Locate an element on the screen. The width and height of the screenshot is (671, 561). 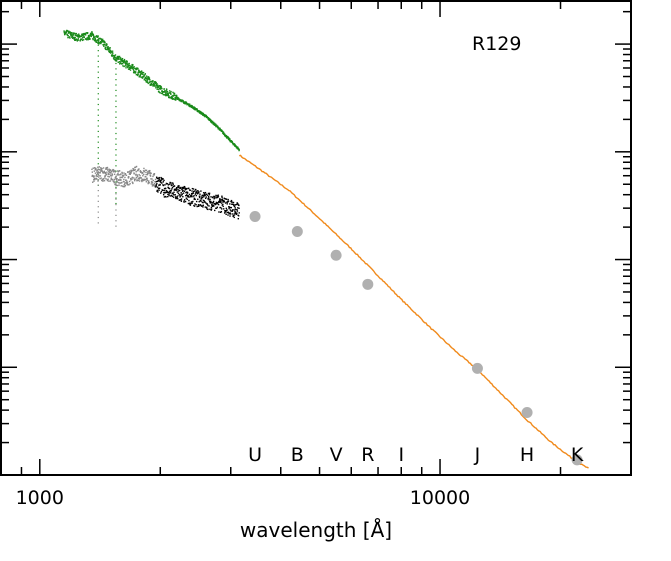
photometry-point is located at coordinates (477, 368).